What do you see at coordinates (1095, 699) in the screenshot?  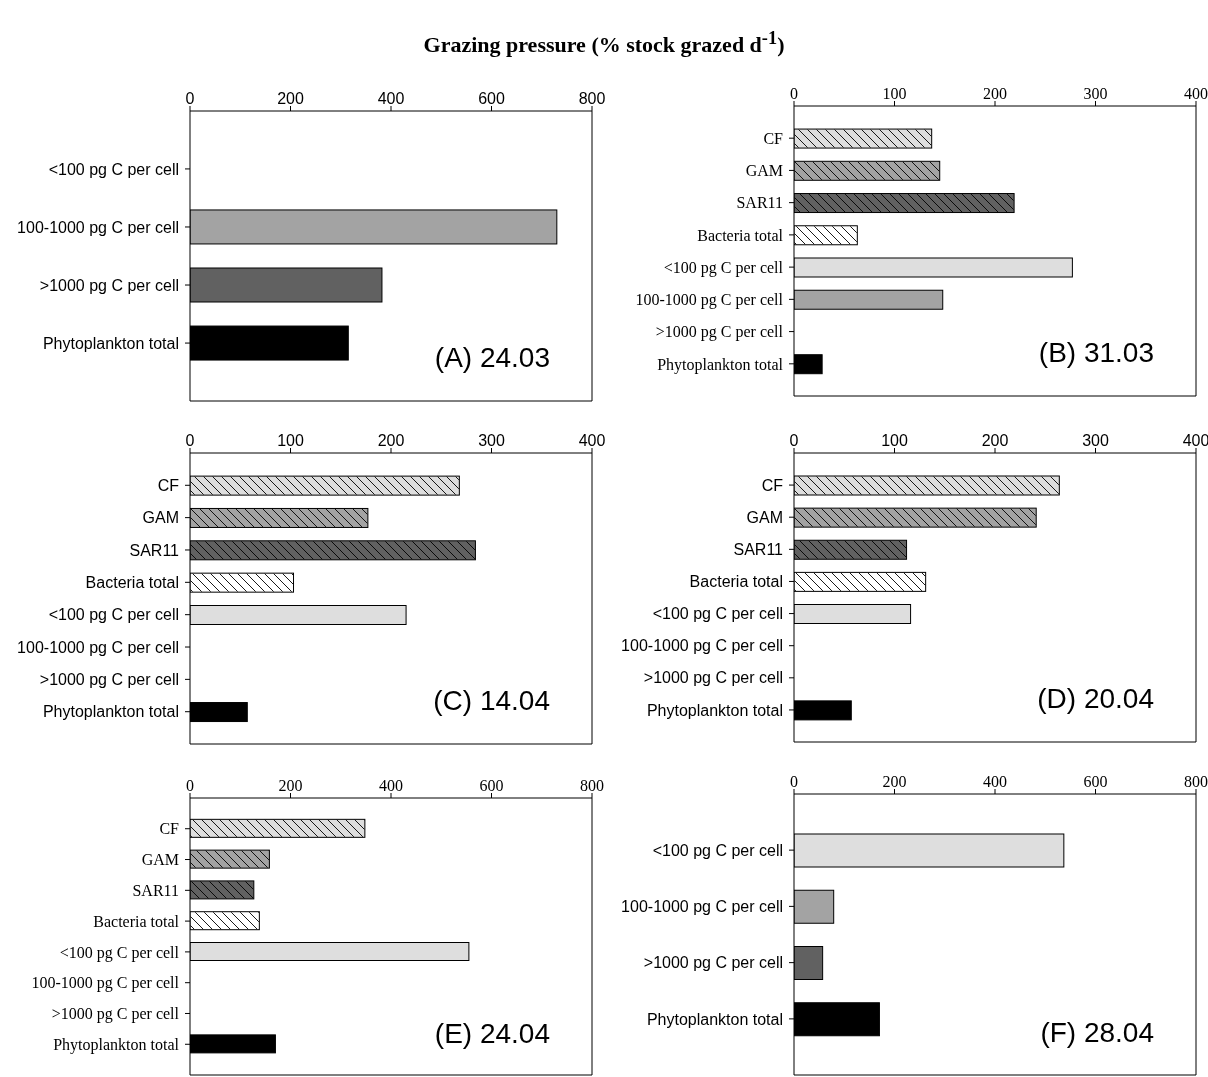 I see `annotation: (D) 20.04` at bounding box center [1095, 699].